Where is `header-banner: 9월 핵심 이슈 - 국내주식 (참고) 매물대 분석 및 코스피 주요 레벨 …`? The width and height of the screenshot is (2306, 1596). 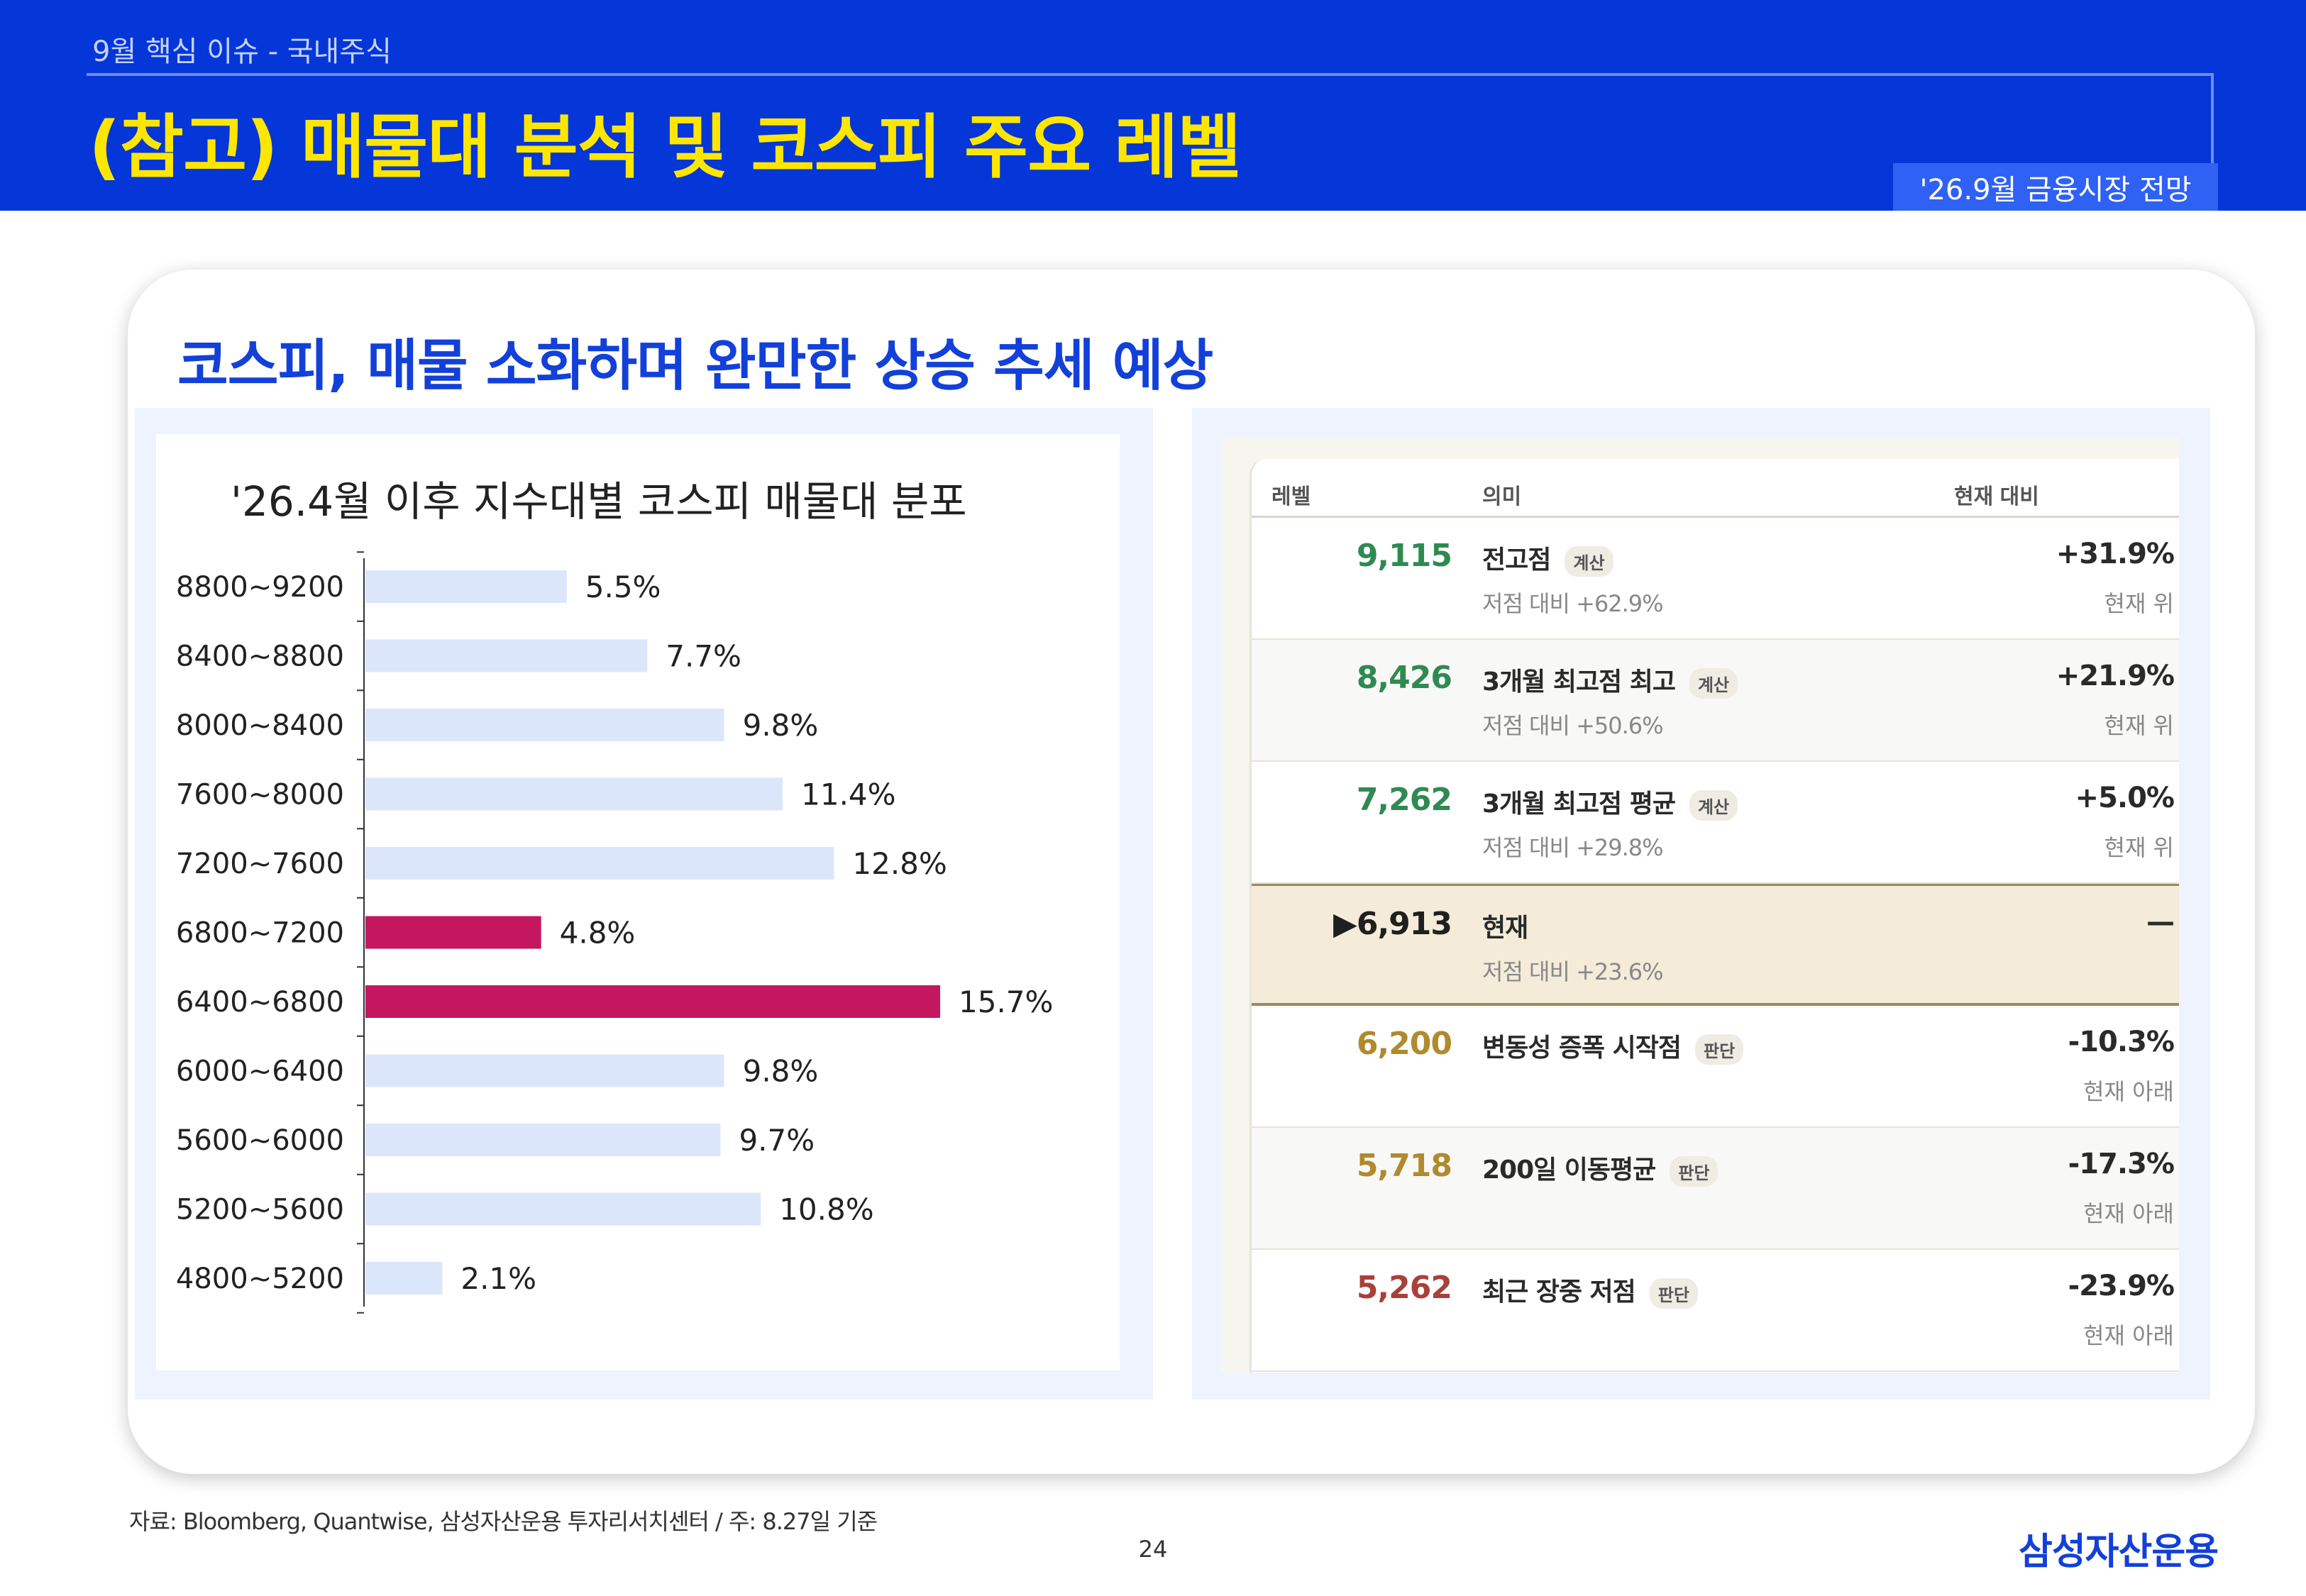
header-banner: 9월 핵심 이슈 - 국내주식 (참고) 매물대 분석 및 코스피 주요 레벨 … is located at coordinates (1153, 105).